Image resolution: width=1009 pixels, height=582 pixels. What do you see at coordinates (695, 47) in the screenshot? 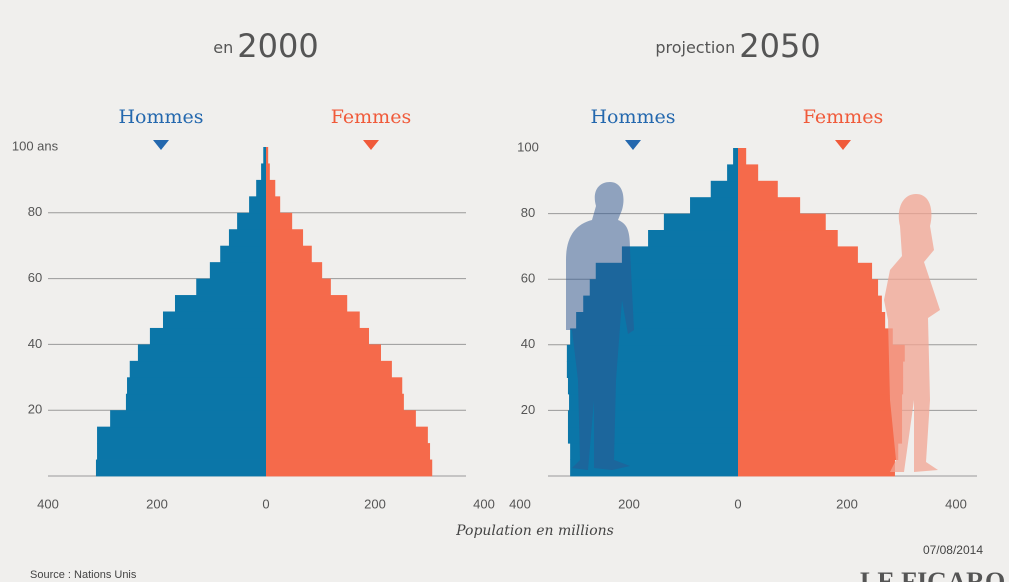
I see `title-prefix: projection` at bounding box center [695, 47].